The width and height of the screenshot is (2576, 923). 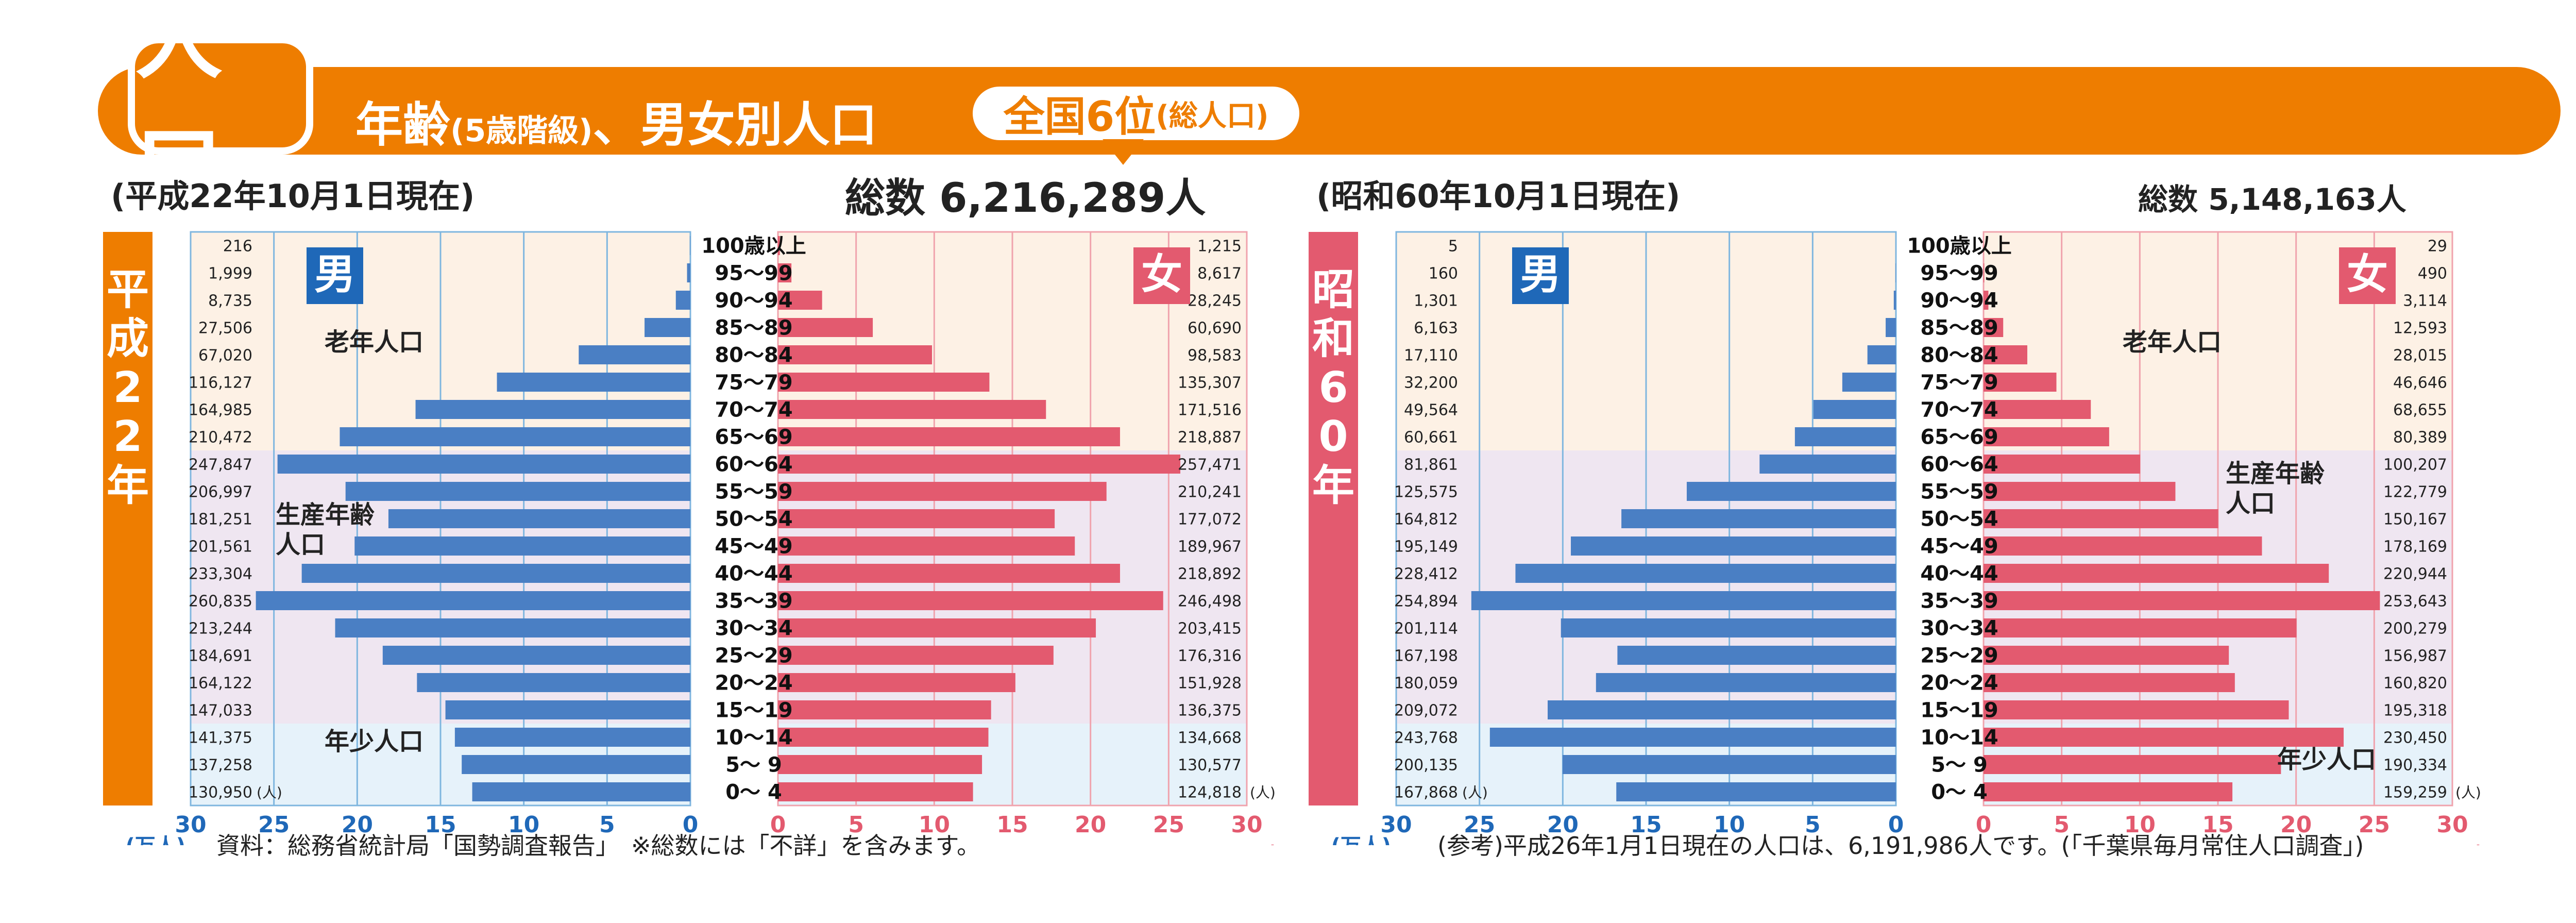 What do you see at coordinates (1431, 383) in the screenshot?
I see `male-count-label: 32,200` at bounding box center [1431, 383].